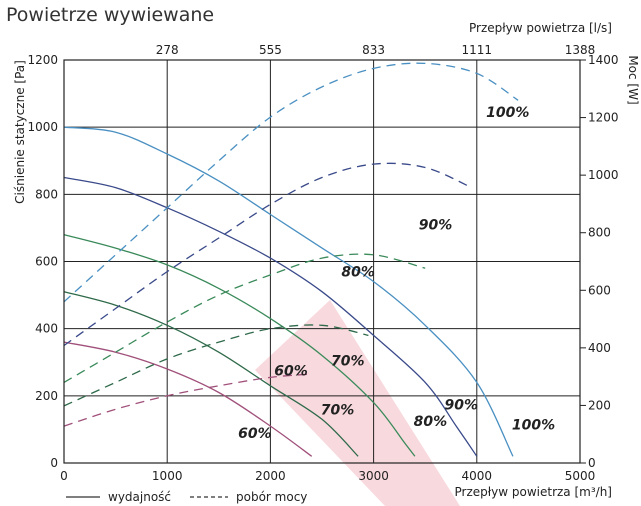  I want to click on x-tick-label: 5000, so click(580, 476).